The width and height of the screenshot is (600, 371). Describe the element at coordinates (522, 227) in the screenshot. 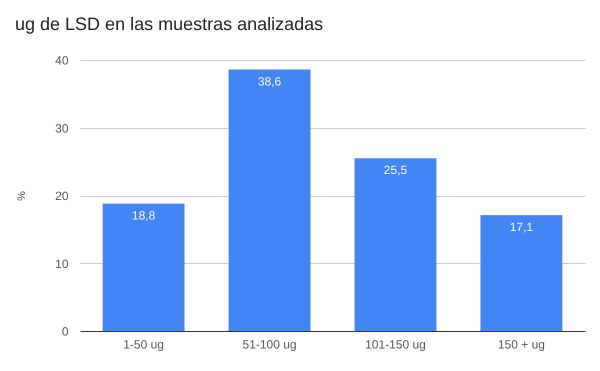

I see `data-label: 17,1` at that location.